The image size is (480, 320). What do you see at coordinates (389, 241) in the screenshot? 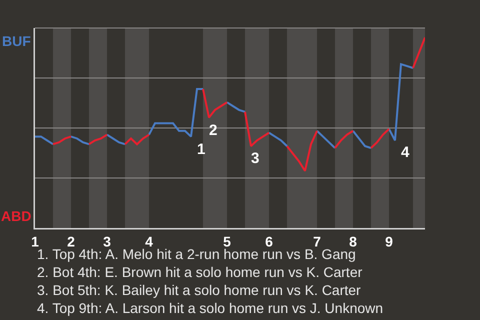
I see `x-tick-label: 9` at bounding box center [389, 241].